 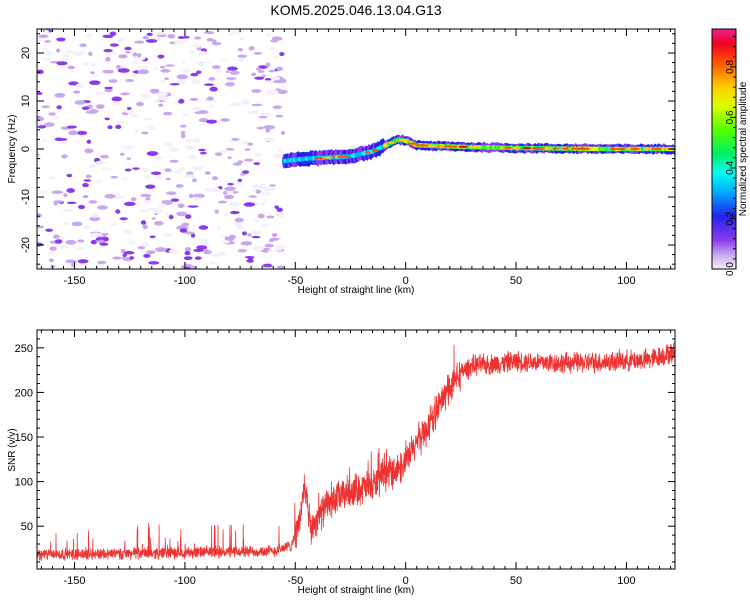 What do you see at coordinates (743, 148) in the screenshot?
I see `colorbar-label: Normalized spectral amplitude` at bounding box center [743, 148].